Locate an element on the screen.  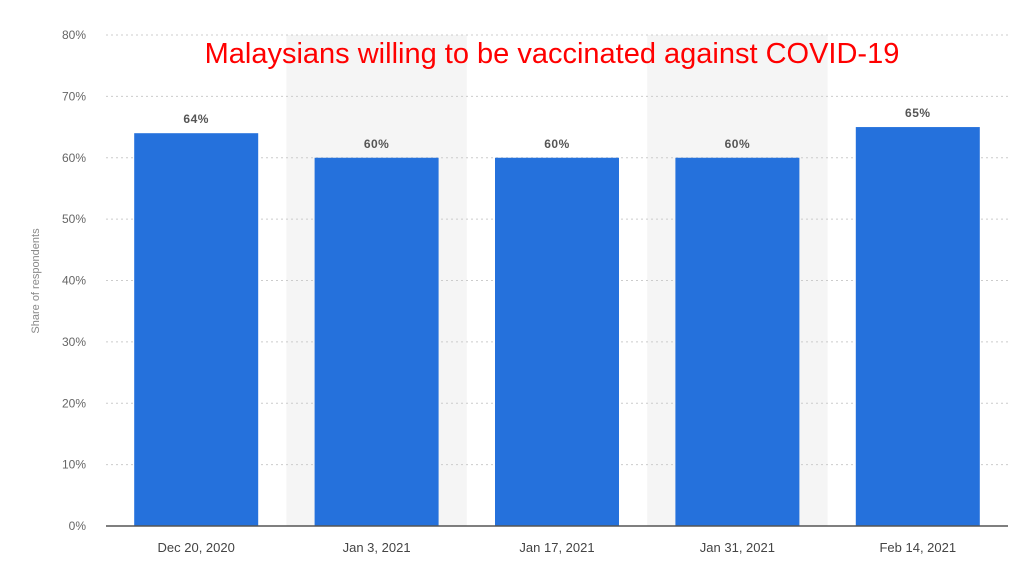
x-tick-label: Jan 17, 2021 is located at coordinates (556, 547).